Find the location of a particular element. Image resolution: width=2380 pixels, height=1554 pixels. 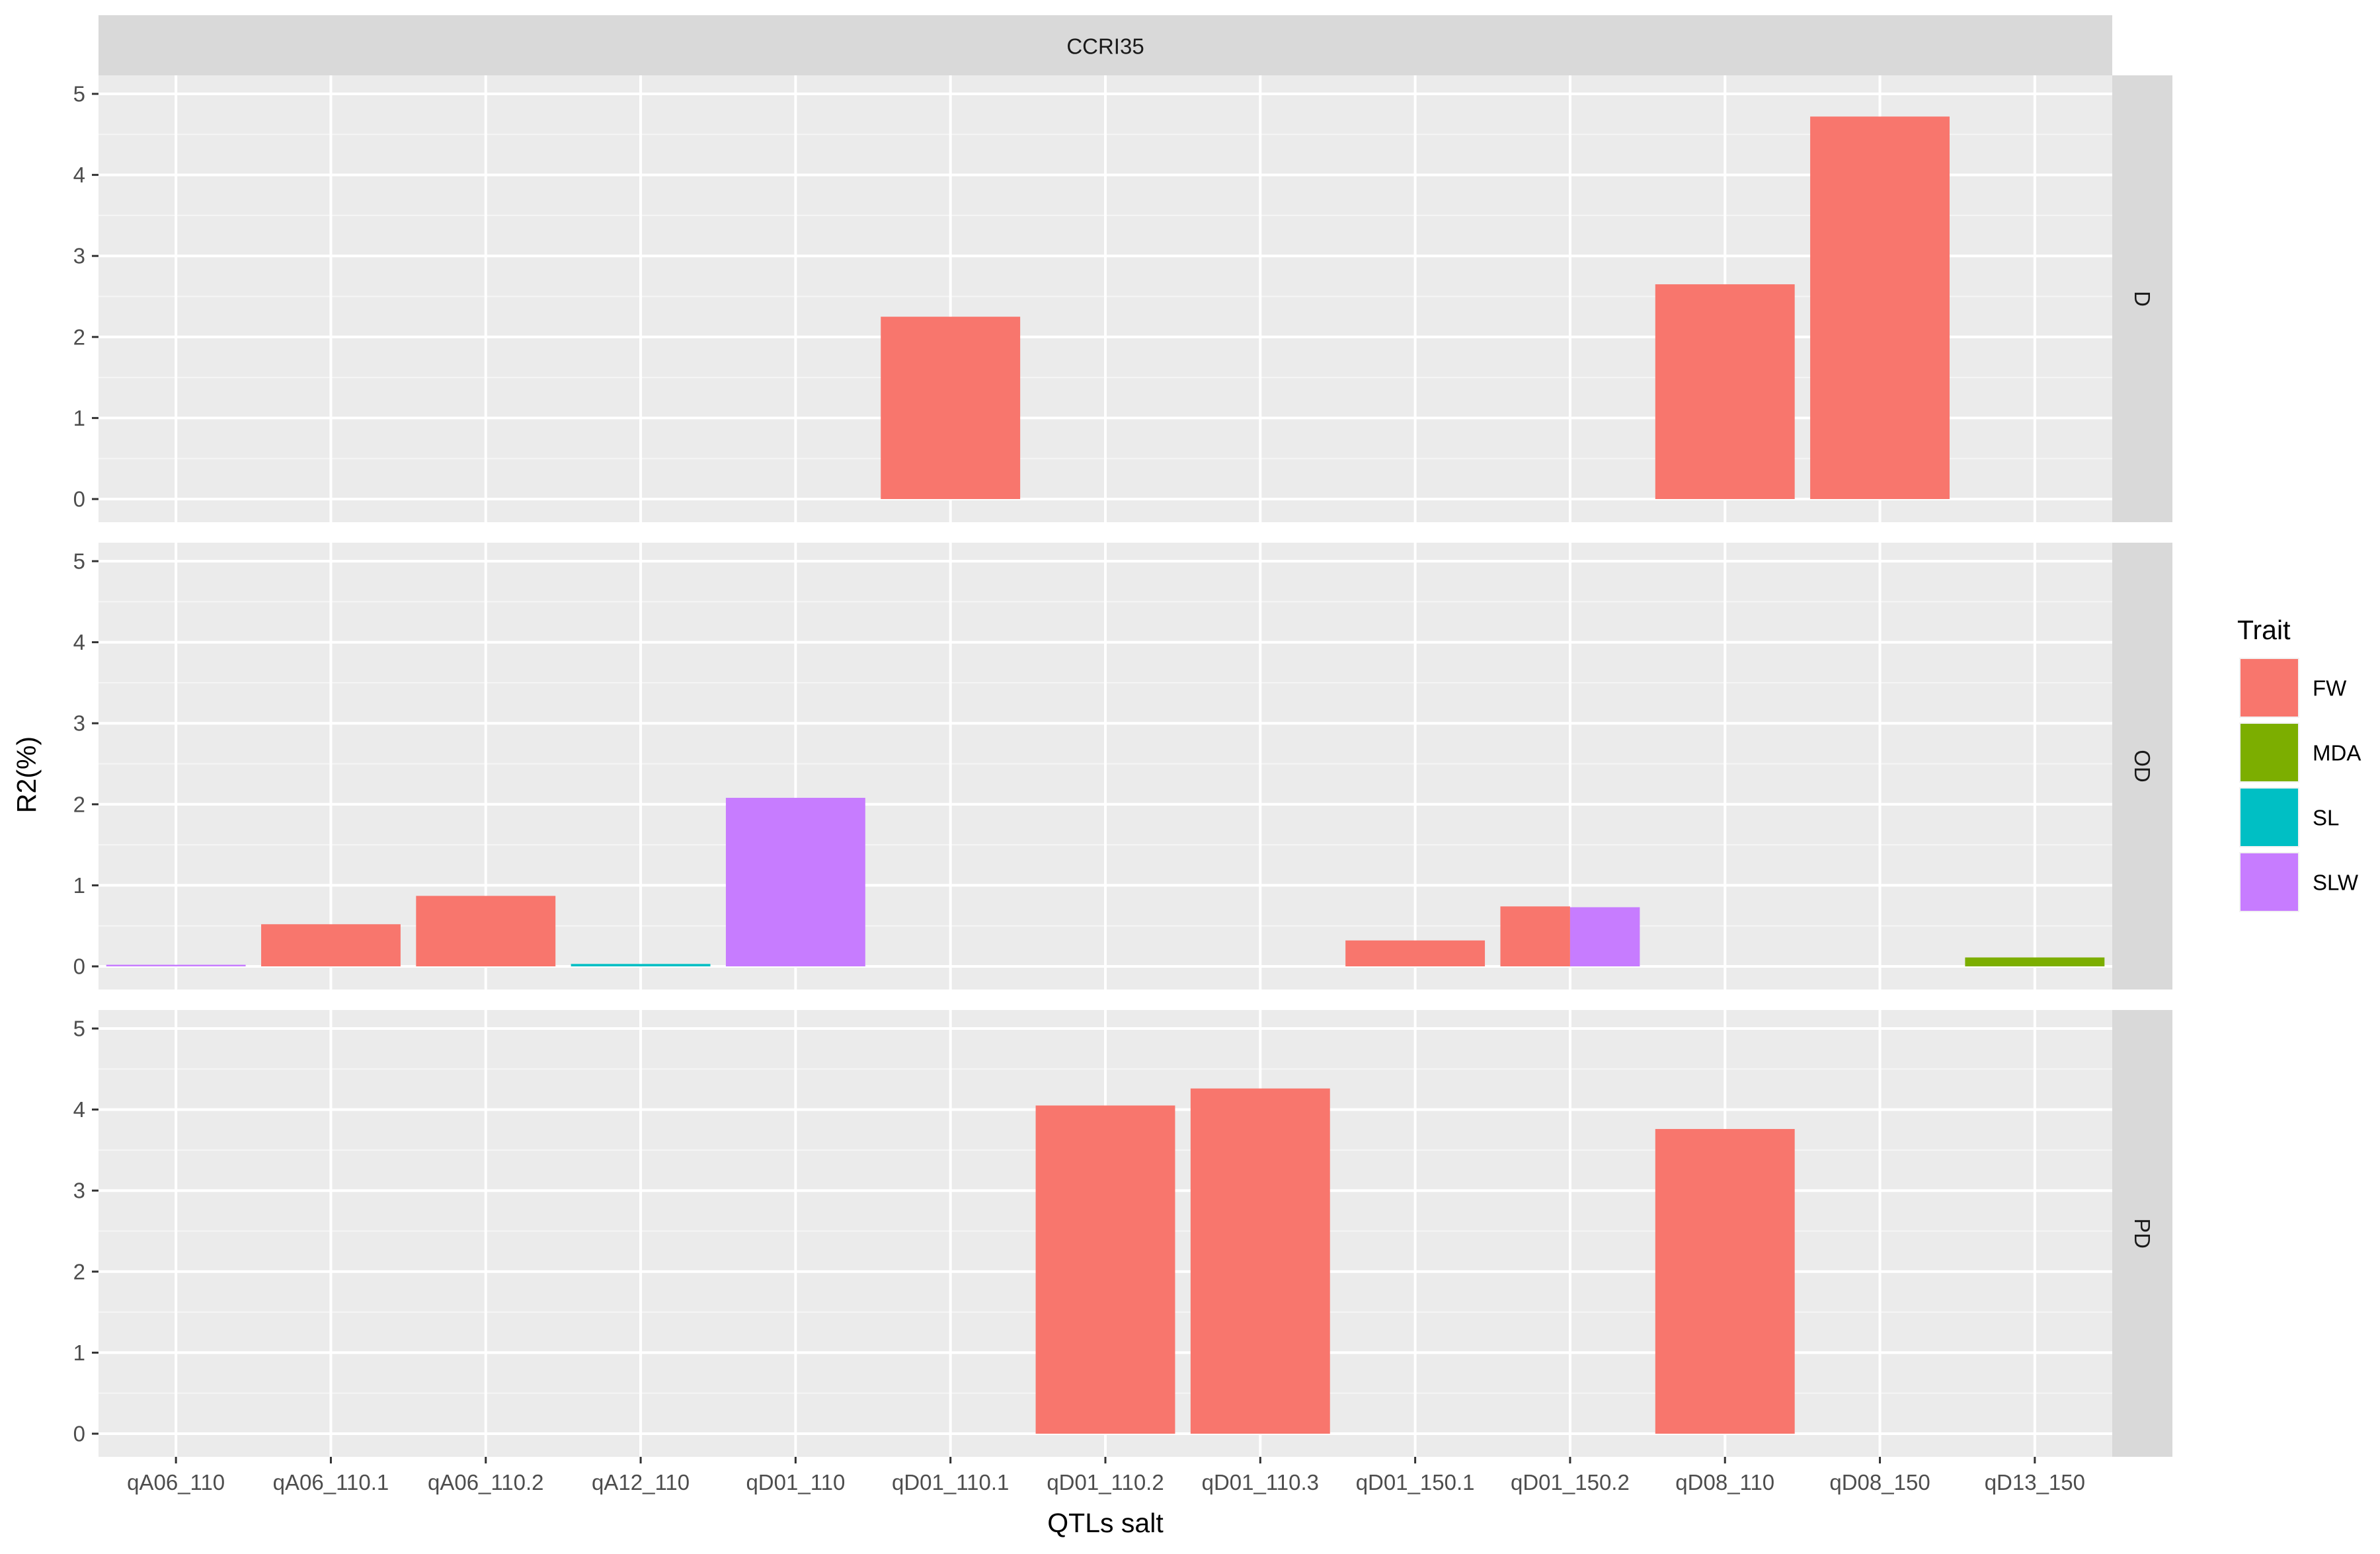

facet-strip-top is located at coordinates (1105, 45).